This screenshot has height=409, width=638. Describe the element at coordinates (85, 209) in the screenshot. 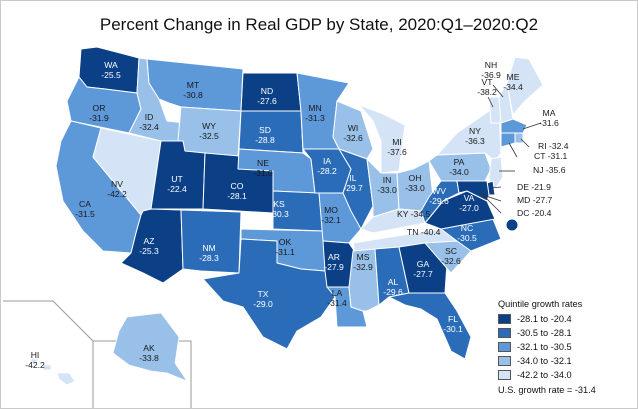

I see `state-label-ca: CA -31.5` at that location.